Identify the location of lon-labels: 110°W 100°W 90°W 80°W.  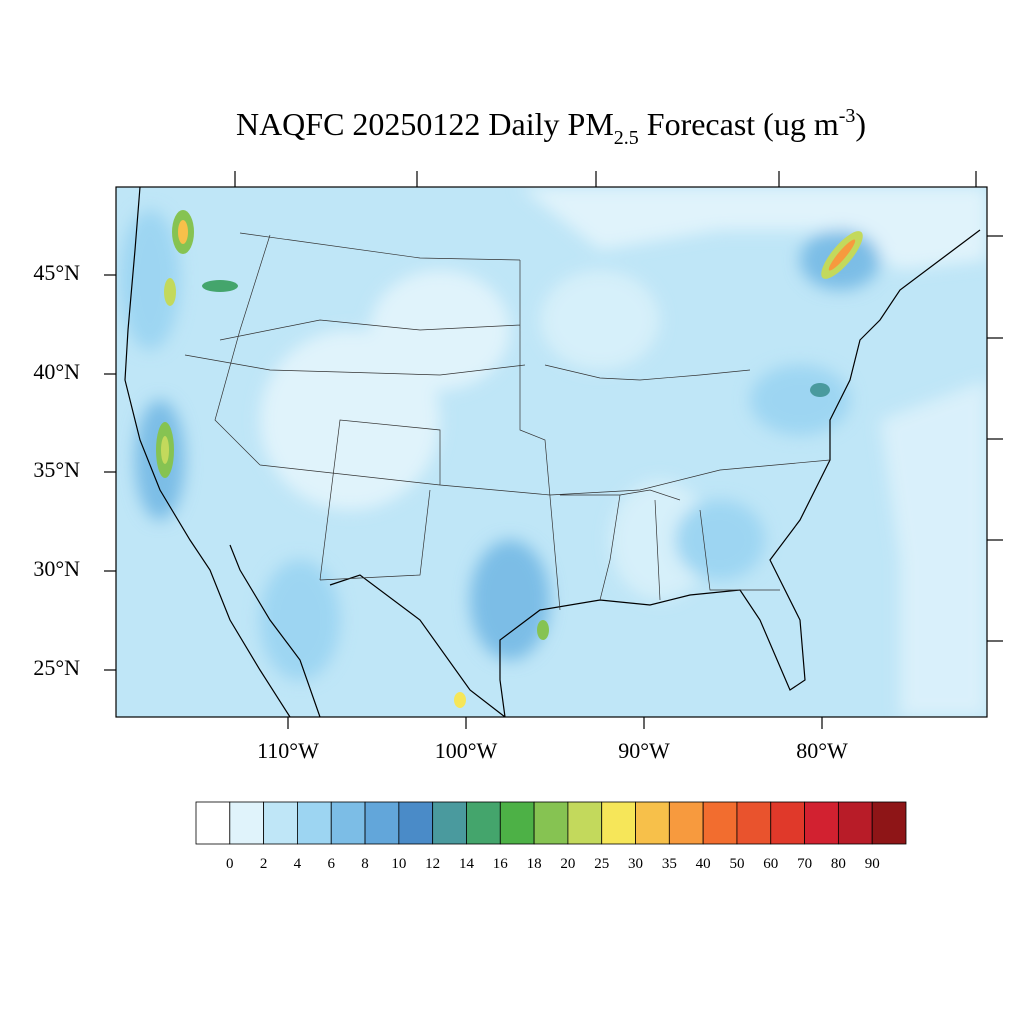
(552, 750).